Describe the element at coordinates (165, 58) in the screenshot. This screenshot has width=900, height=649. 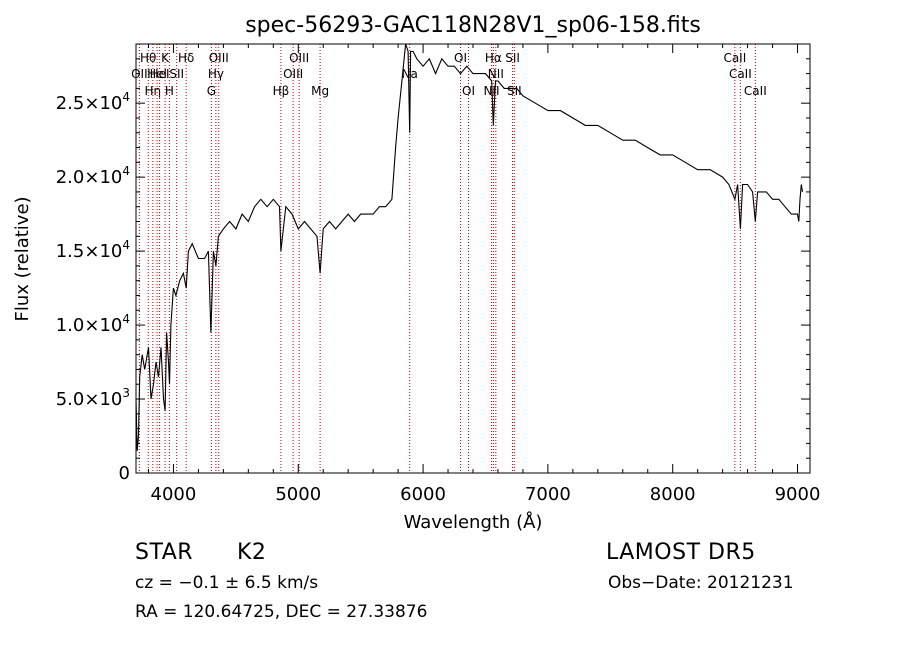
I see `line-label: K` at that location.